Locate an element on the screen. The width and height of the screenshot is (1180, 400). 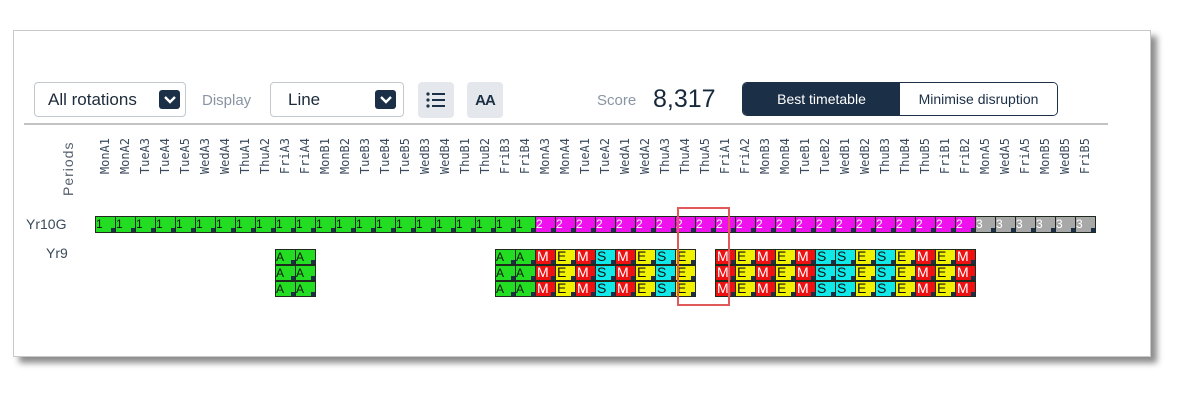
display-select: Line is located at coordinates (337, 99).